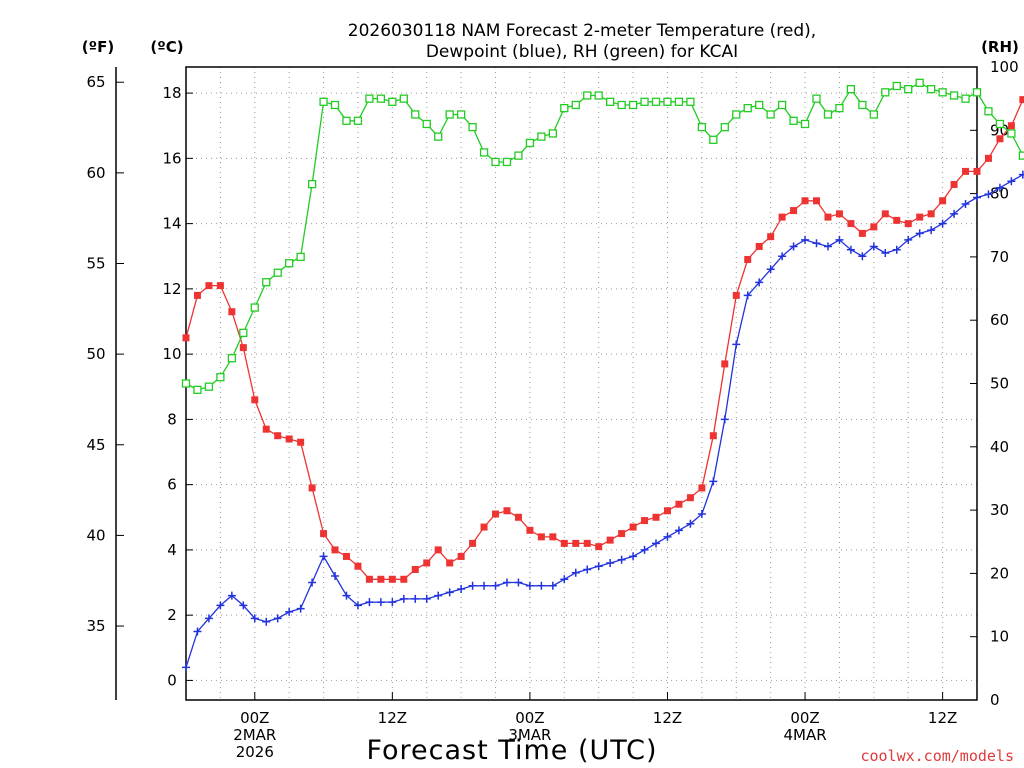 The image size is (1024, 768). I want to click on x-tick-label: 4MAR, so click(804, 735).